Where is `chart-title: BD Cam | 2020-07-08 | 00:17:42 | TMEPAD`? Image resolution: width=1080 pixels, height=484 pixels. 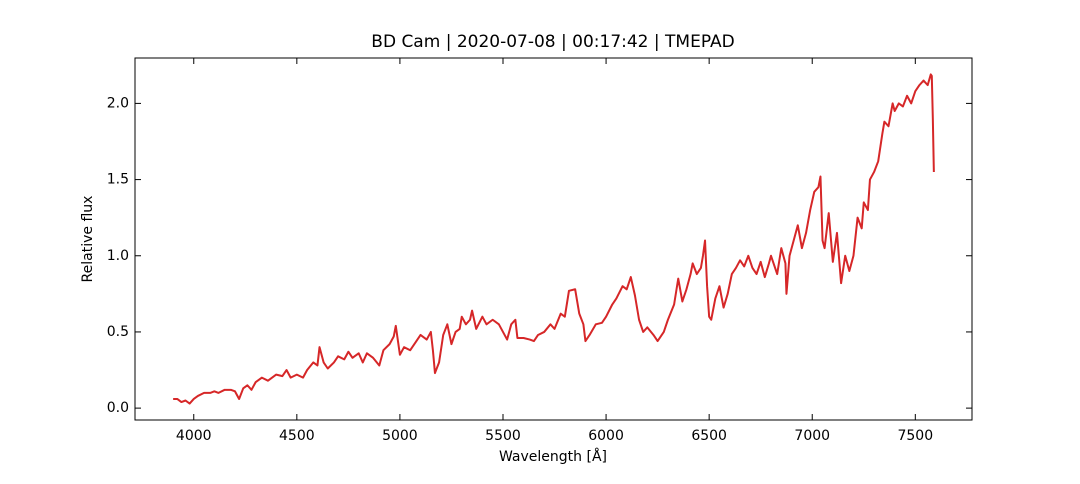
chart-title: BD Cam | 2020-07-08 | 00:17:42 | TMEPAD is located at coordinates (552, 42).